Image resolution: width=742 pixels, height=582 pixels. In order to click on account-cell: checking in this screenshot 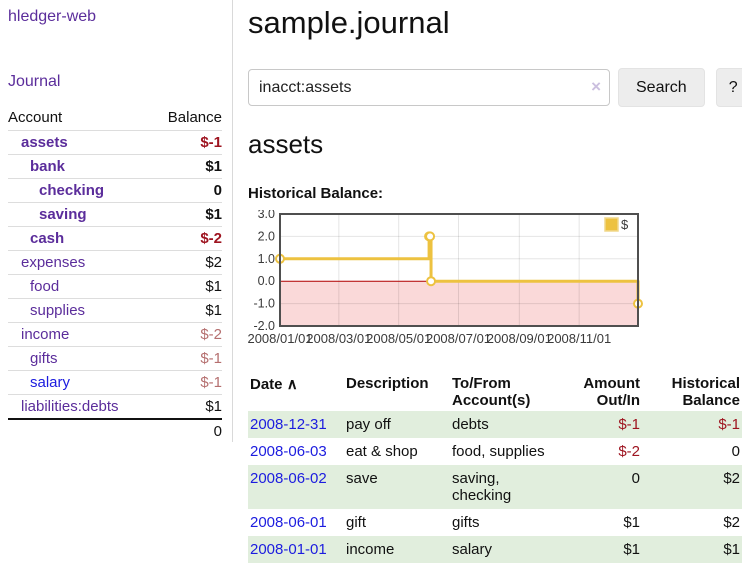, I will do `click(80, 190)`.